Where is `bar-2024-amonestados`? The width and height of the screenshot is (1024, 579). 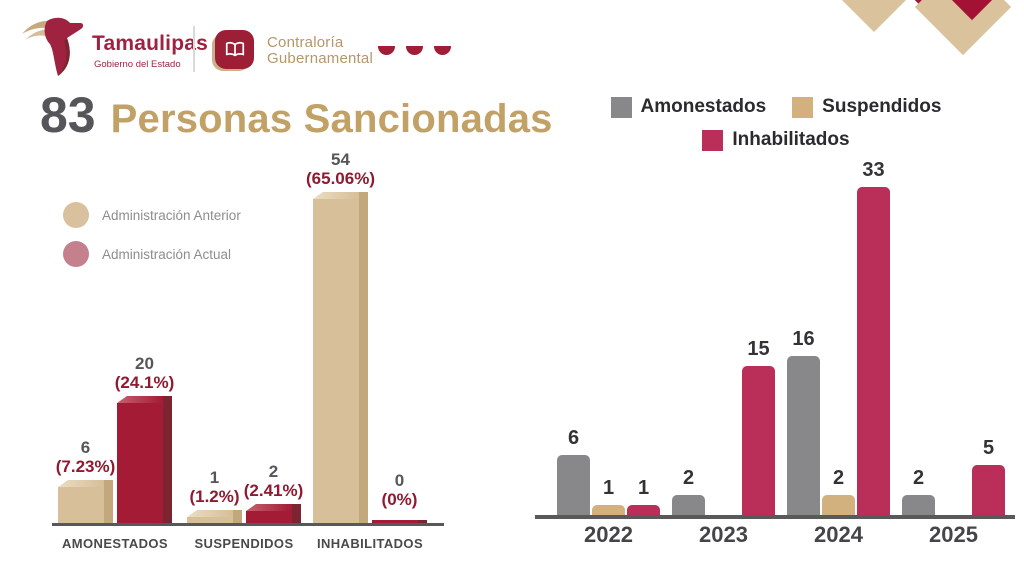
bar-2024-amonestados is located at coordinates (803, 435).